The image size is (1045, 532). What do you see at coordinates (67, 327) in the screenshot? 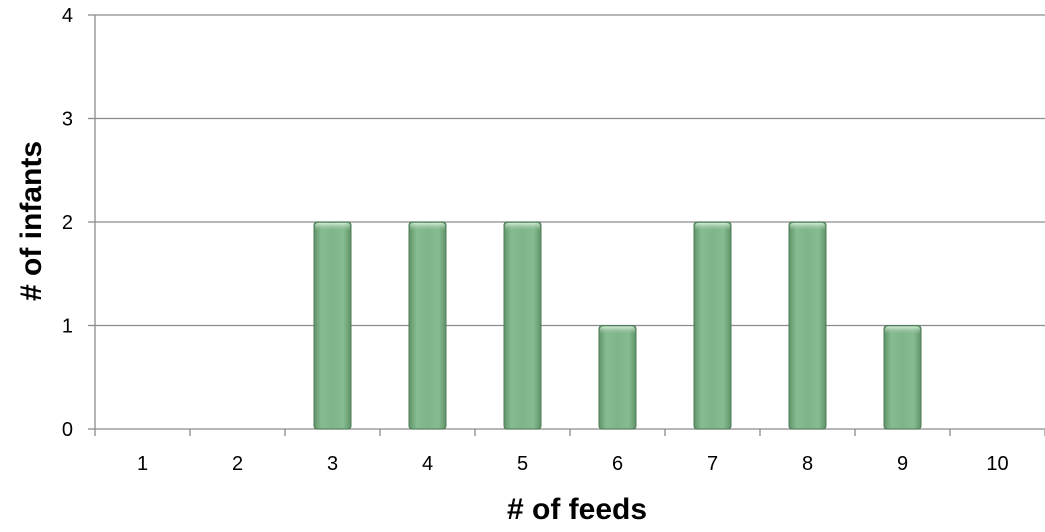
I see `y-tick-label: 1` at bounding box center [67, 327].